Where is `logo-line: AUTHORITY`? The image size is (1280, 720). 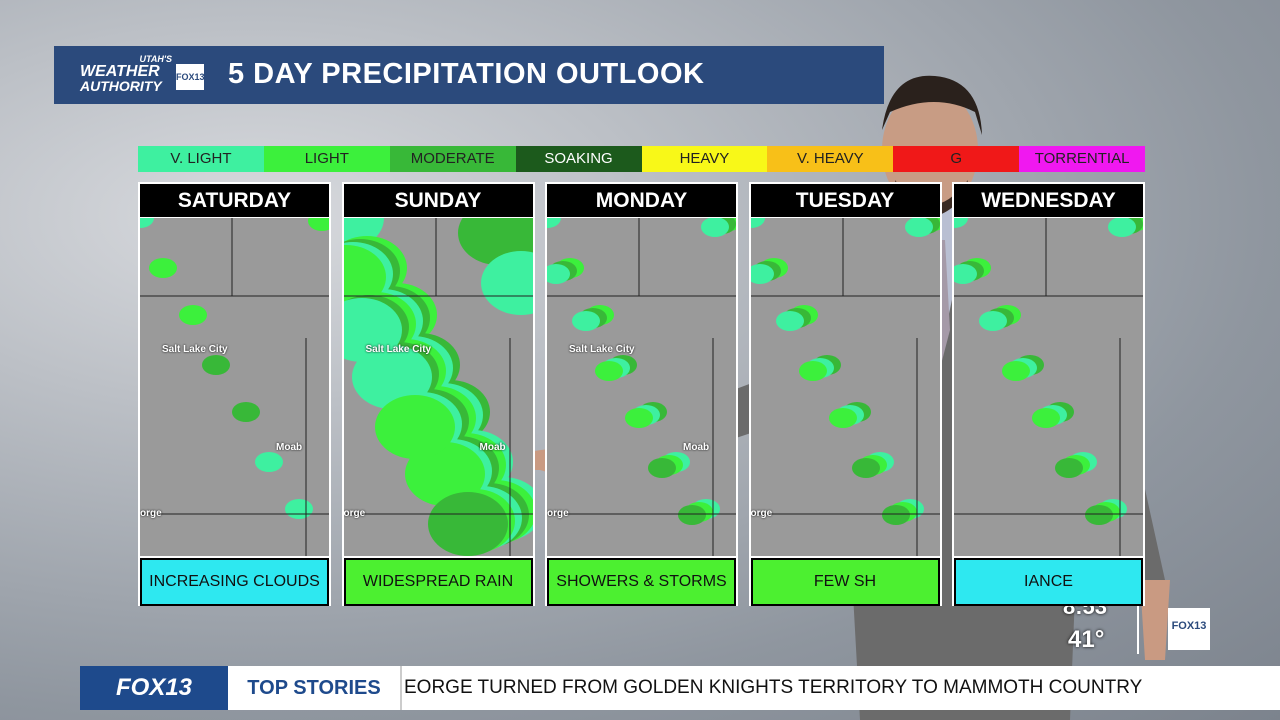 logo-line: AUTHORITY is located at coordinates (121, 86).